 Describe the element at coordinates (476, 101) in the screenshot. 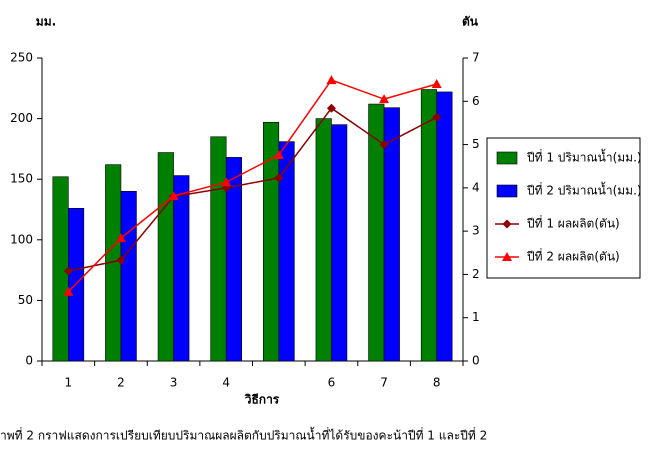

I see `y2-tick-label: 6` at that location.